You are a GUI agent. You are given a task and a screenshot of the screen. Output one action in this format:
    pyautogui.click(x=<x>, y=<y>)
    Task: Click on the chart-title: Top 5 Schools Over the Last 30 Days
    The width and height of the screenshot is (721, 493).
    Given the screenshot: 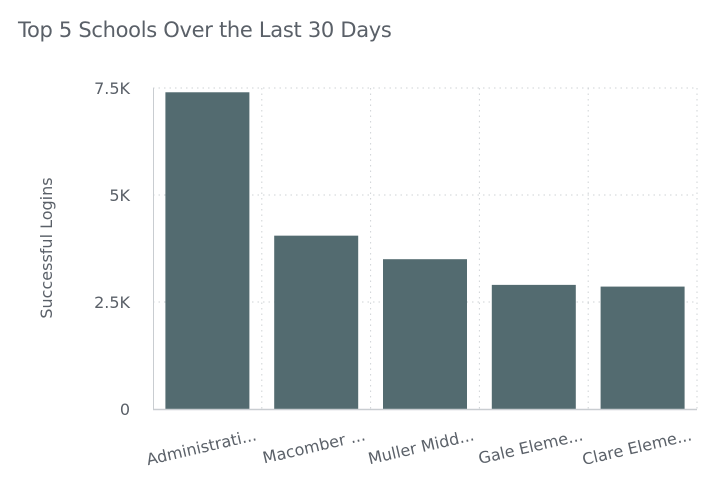 What is the action you would take?
    pyautogui.click(x=205, y=30)
    